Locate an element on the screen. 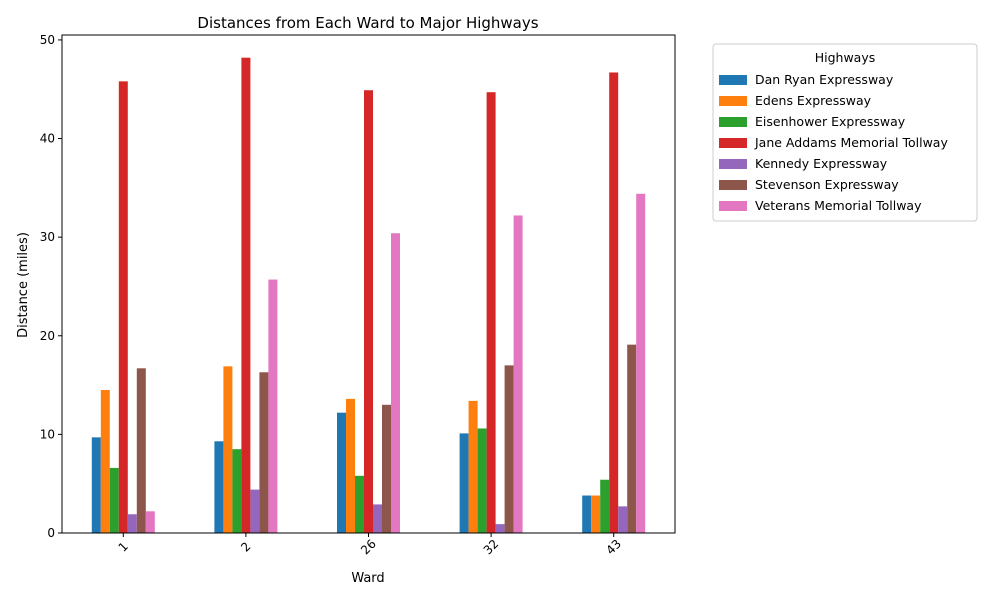 This screenshot has height=604, width=1000. y-tick-label: 50 is located at coordinates (47, 40).